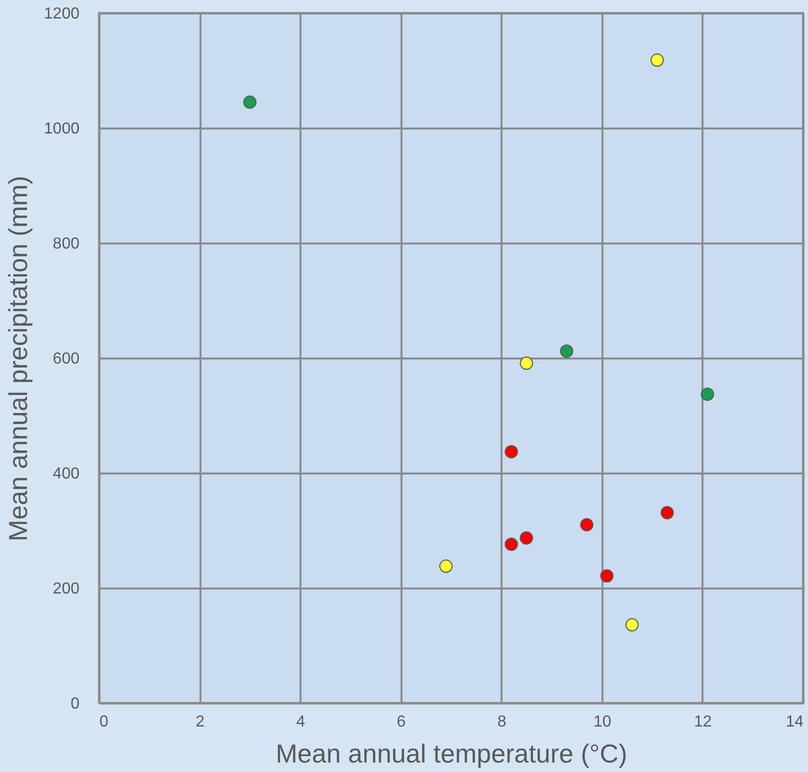 The height and width of the screenshot is (772, 808). Describe the element at coordinates (200, 722) in the screenshot. I see `x-tick-label: 2` at that location.